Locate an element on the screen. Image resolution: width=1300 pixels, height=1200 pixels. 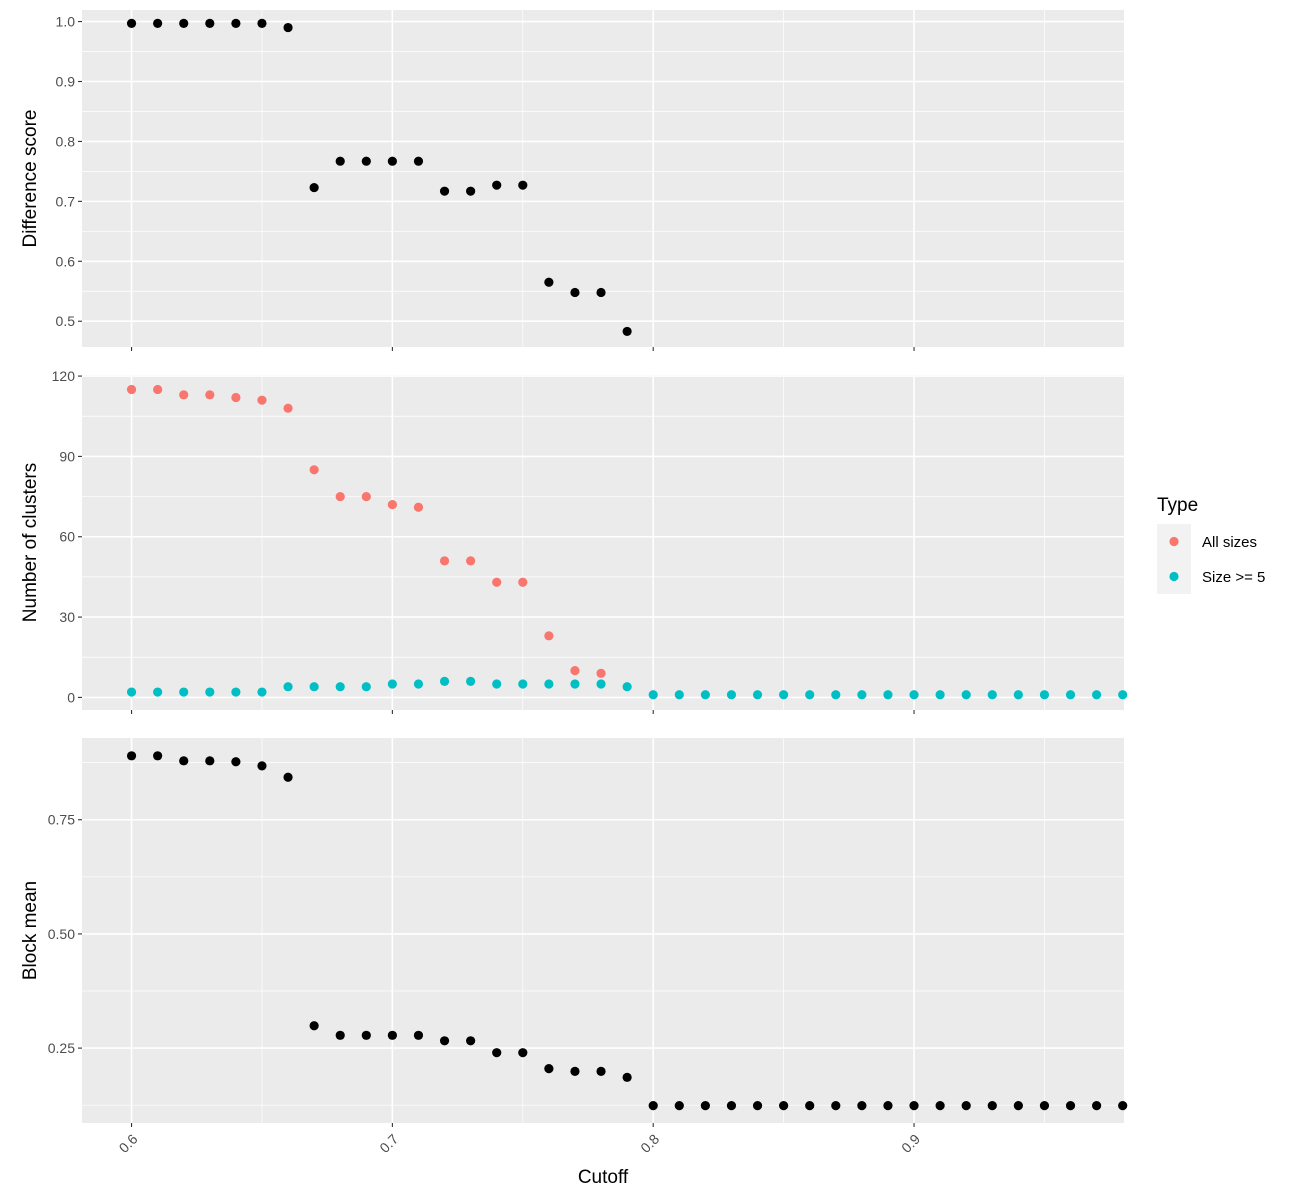
y-tick-label: 0.50 is located at coordinates (61, 934).